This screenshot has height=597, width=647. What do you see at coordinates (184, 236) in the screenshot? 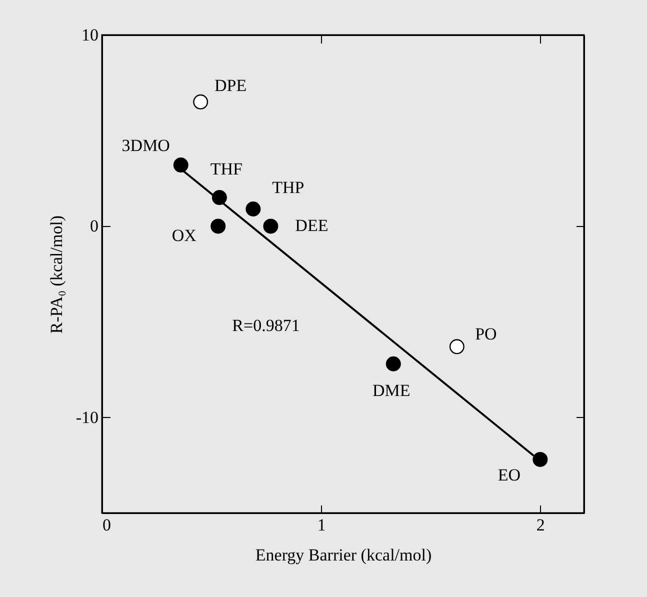
I see `annotation: OX` at bounding box center [184, 236].